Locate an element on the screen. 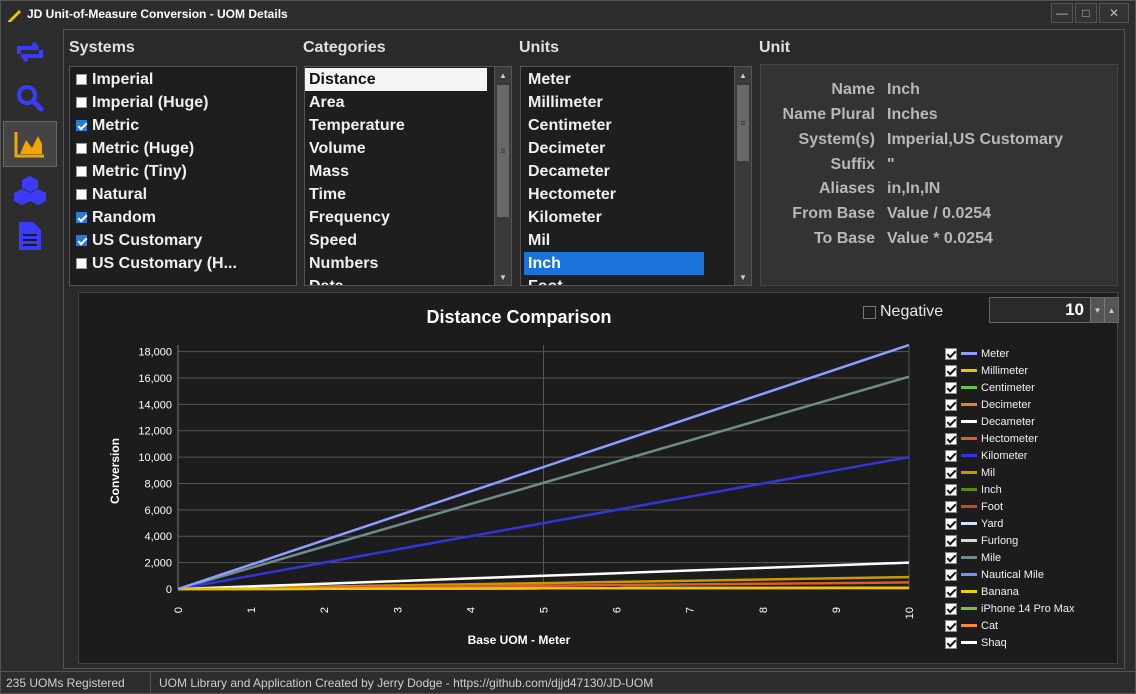 The image size is (1136, 694). system-item: Metric (Huge) is located at coordinates (183, 148).